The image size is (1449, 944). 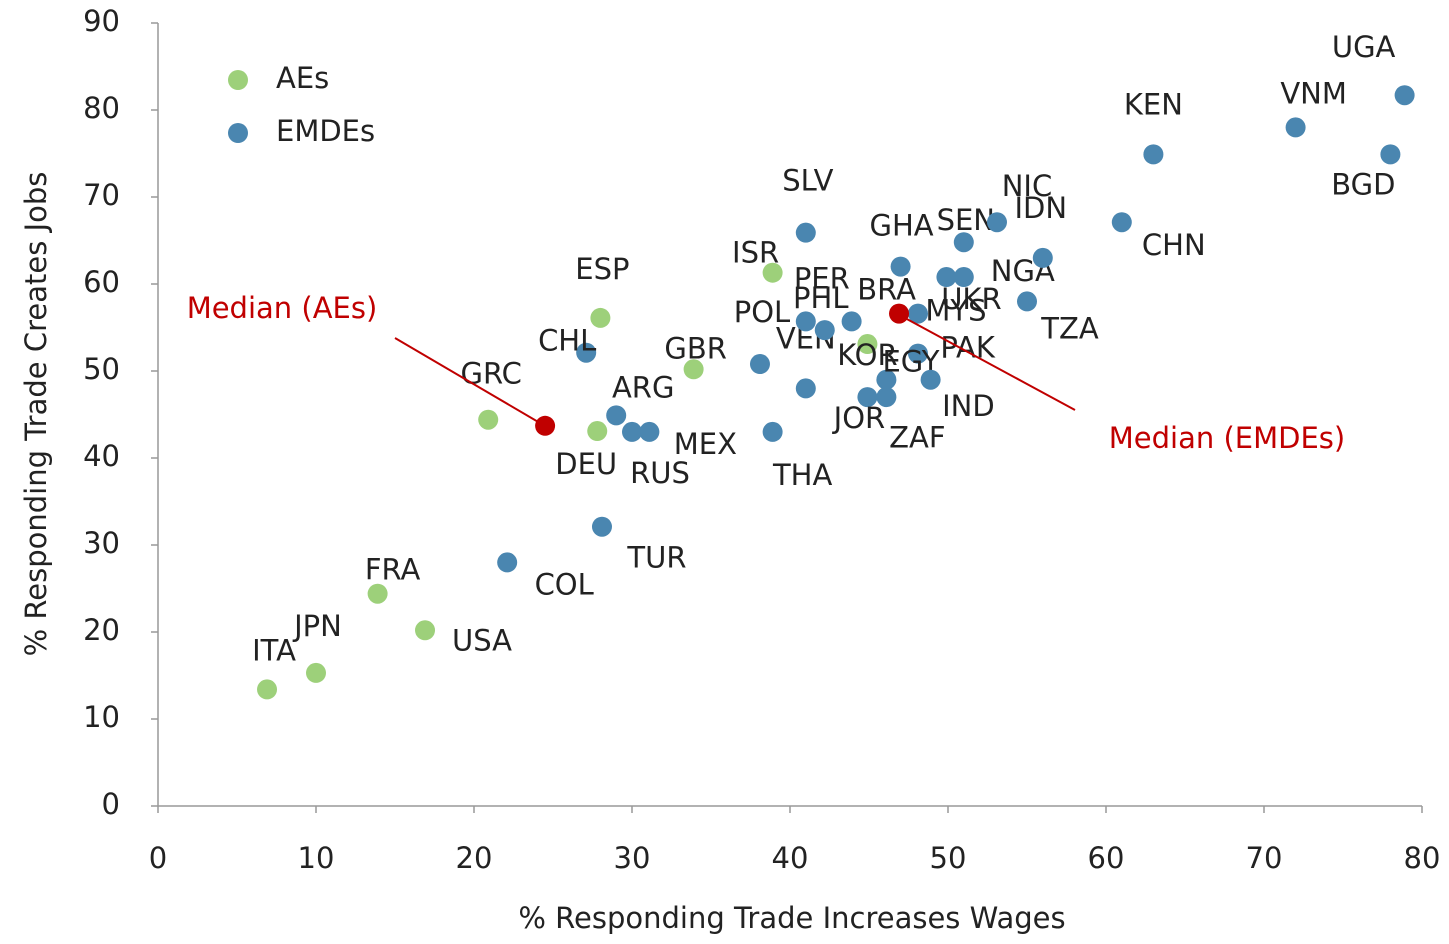 I want to click on point-label: JPN, so click(x=317, y=626).